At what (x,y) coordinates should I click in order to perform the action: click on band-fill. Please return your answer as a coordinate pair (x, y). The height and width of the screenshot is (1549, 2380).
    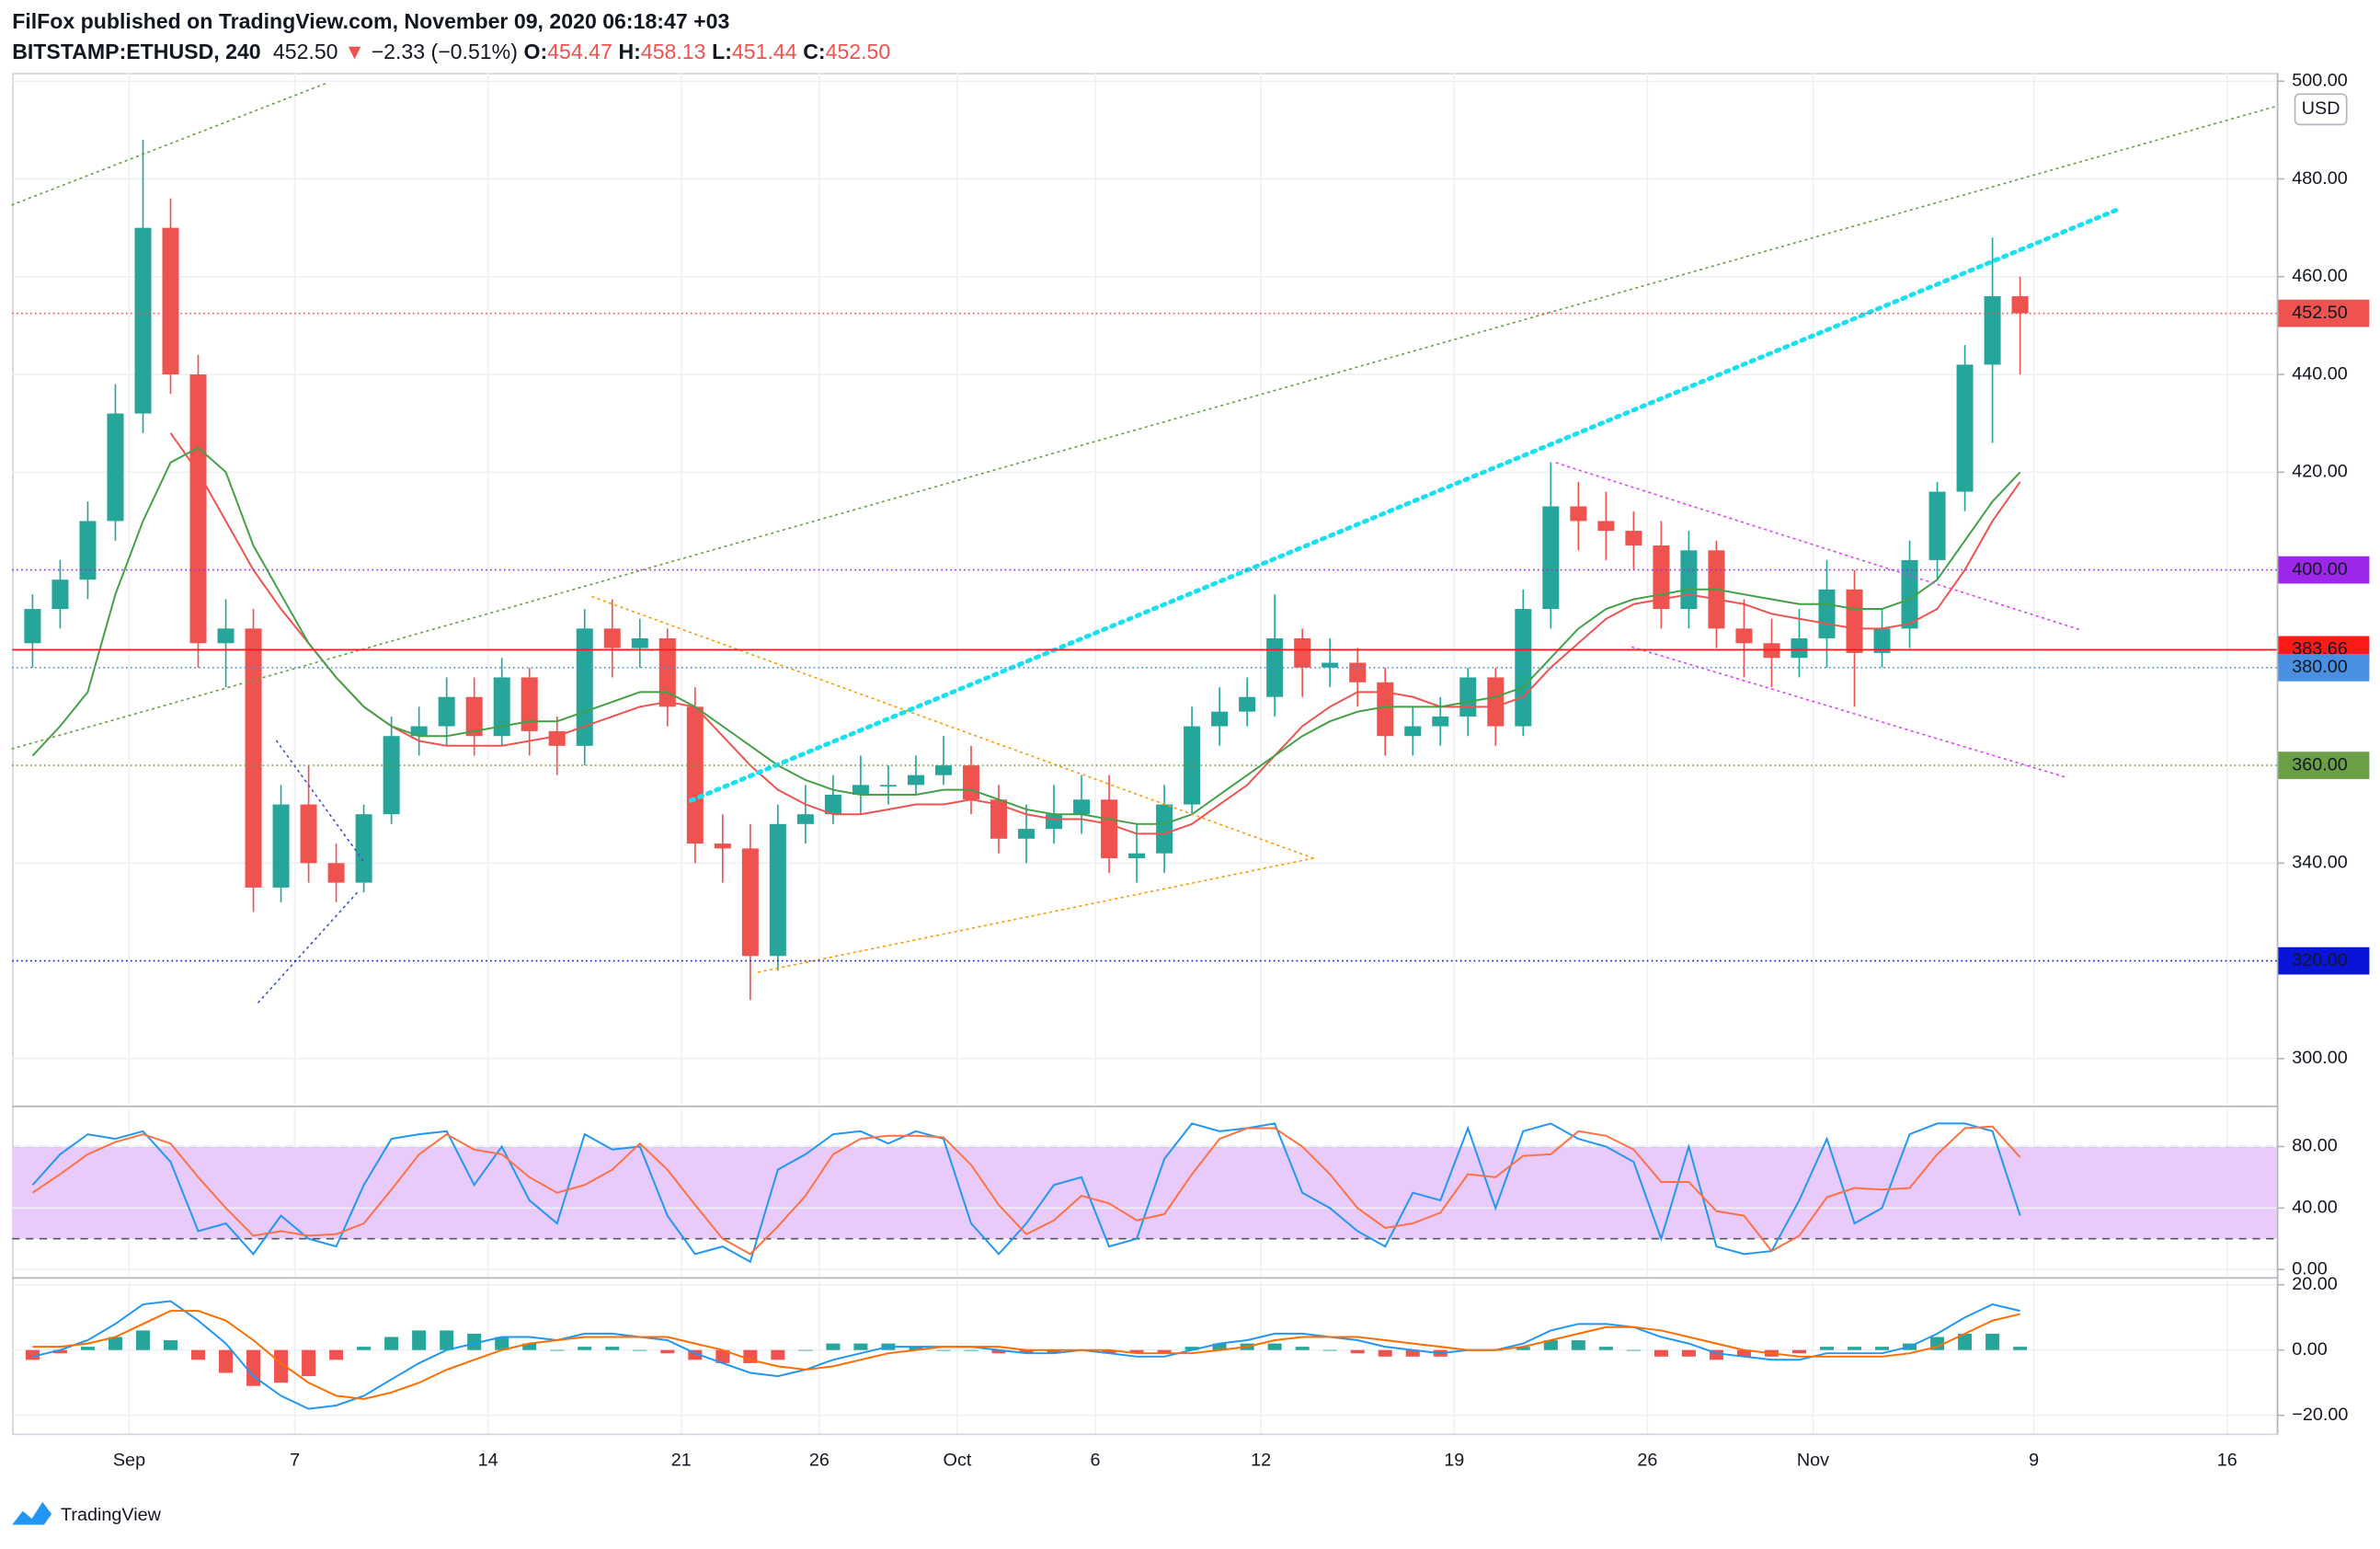
    Looking at the image, I should click on (1144, 1192).